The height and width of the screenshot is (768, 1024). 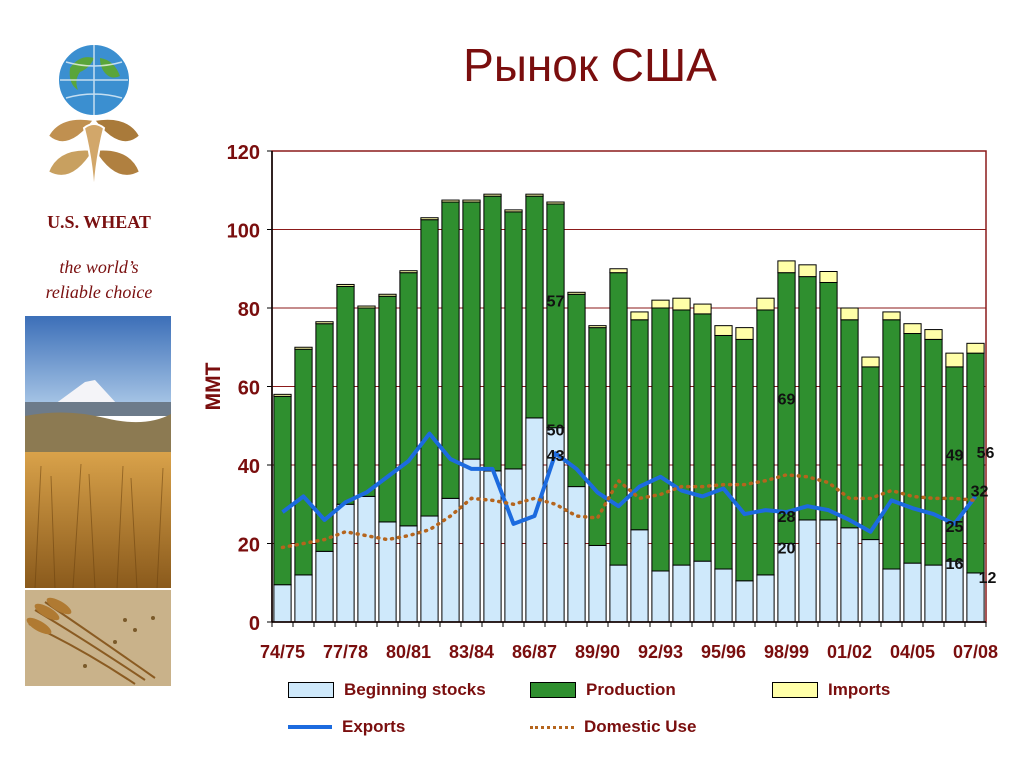 I want to click on page-title: Рынок США, so click(x=590, y=65).